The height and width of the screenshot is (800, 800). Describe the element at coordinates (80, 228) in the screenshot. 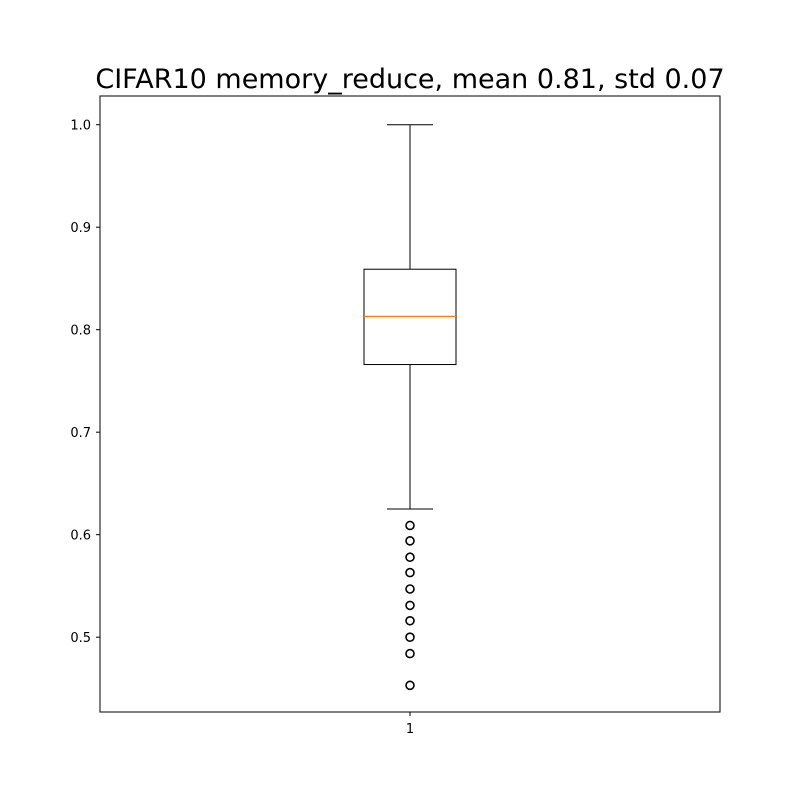

I see `y-tick-label-4: 0.9` at that location.